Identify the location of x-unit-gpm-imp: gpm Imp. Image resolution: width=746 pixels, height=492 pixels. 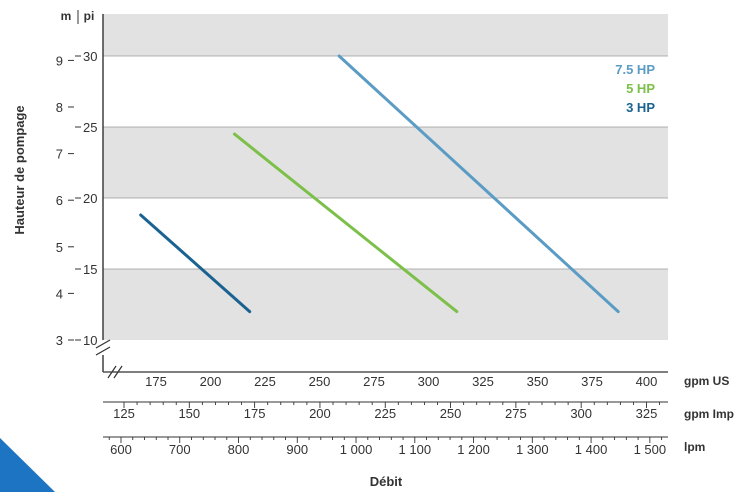
(709, 414).